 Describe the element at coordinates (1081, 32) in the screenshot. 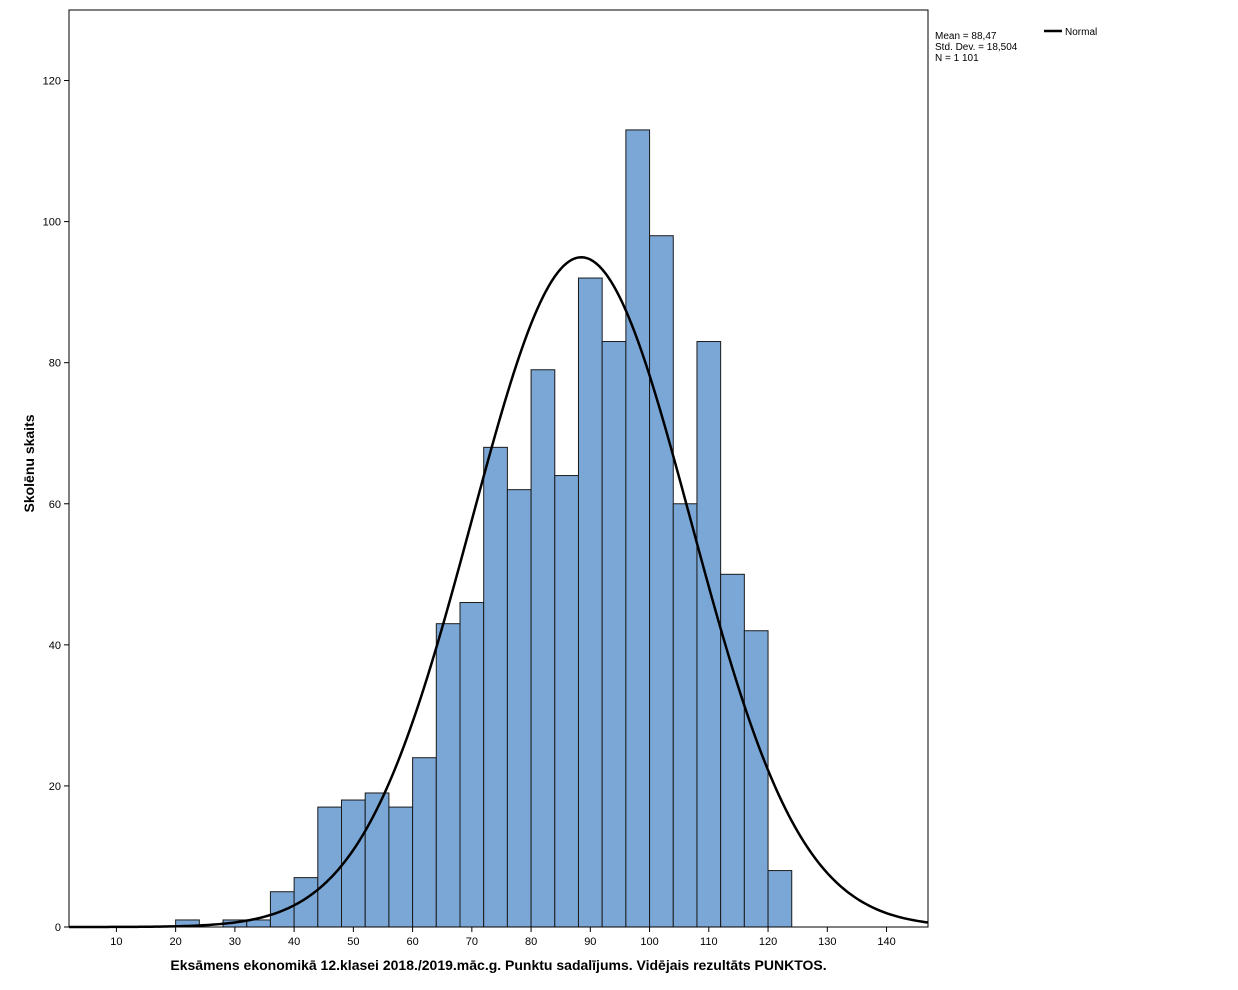

I see `legend-label-normal: Normal` at that location.